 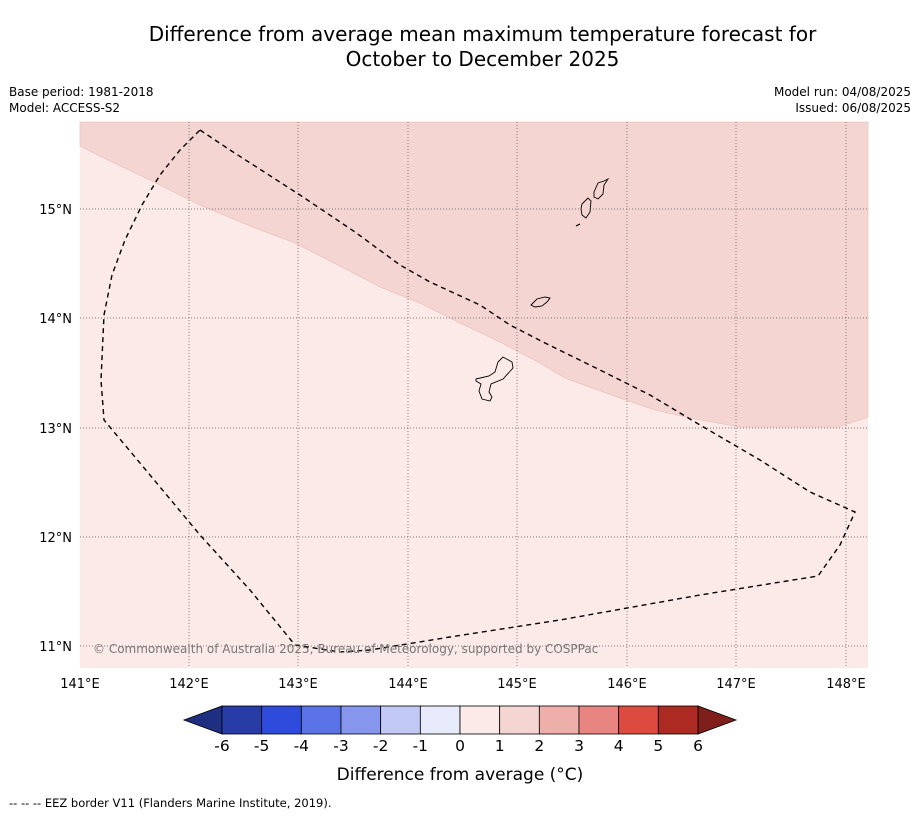 I want to click on colorbar-tick-label: 4, so click(x=619, y=746).